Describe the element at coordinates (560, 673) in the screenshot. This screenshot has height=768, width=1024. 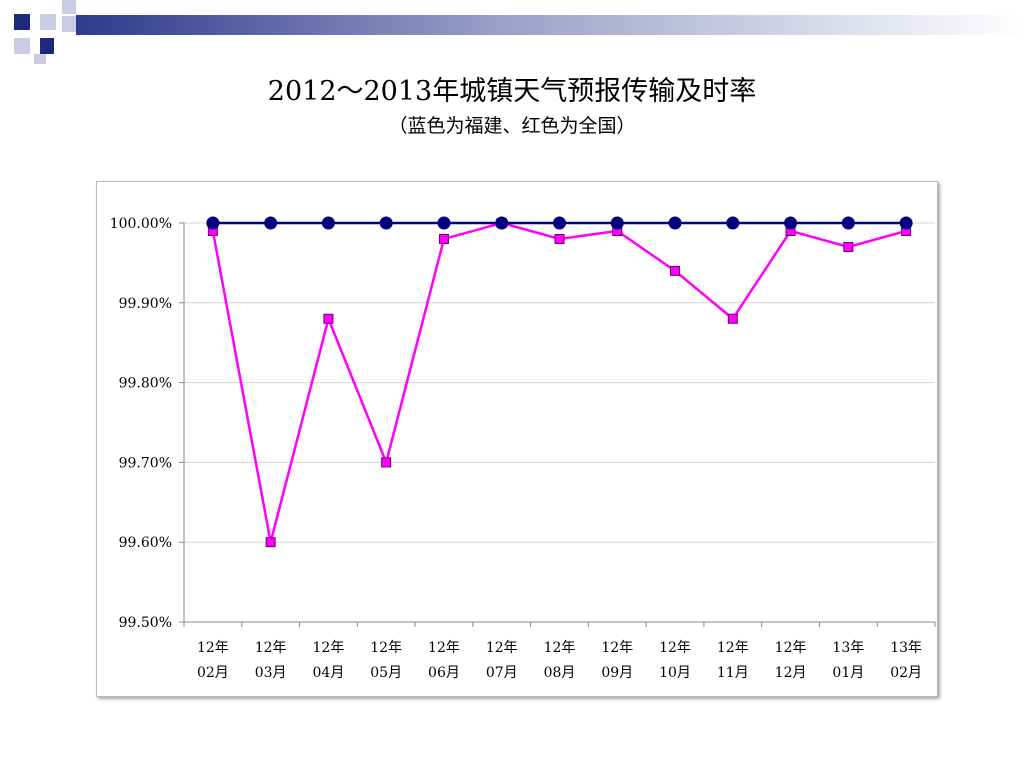
I see `x-tick-label: 08月` at that location.